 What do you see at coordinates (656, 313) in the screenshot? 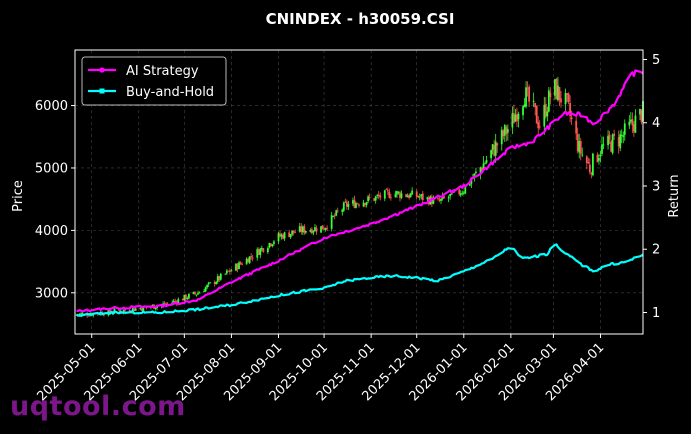
I see `y-right-tick-label: 1` at bounding box center [656, 313].